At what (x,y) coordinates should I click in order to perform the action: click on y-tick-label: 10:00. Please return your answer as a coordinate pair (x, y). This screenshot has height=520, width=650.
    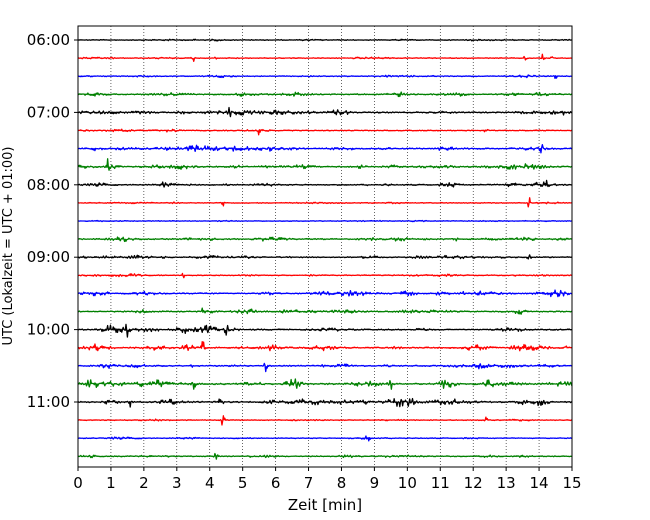
    Looking at the image, I should click on (48, 330).